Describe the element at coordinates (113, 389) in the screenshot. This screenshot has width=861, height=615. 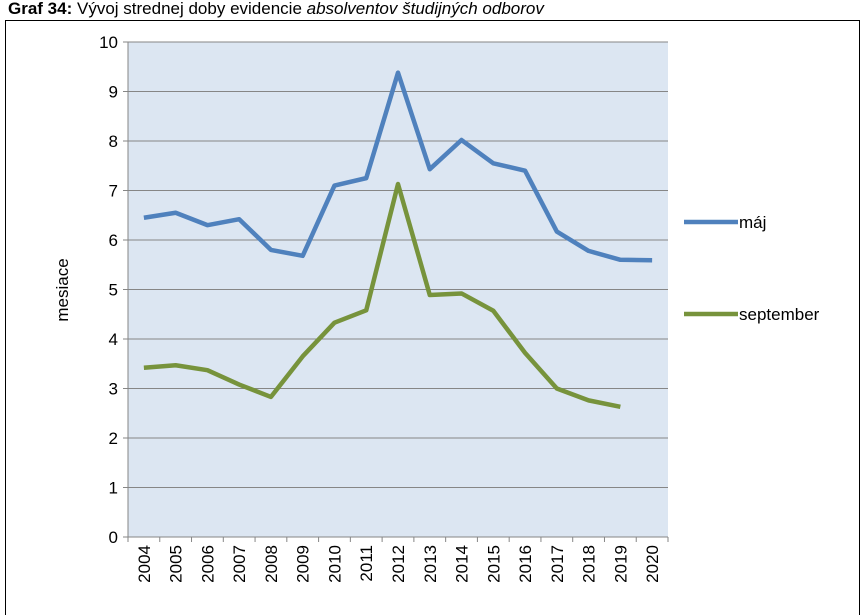
I see `y-tick-label: 3` at that location.